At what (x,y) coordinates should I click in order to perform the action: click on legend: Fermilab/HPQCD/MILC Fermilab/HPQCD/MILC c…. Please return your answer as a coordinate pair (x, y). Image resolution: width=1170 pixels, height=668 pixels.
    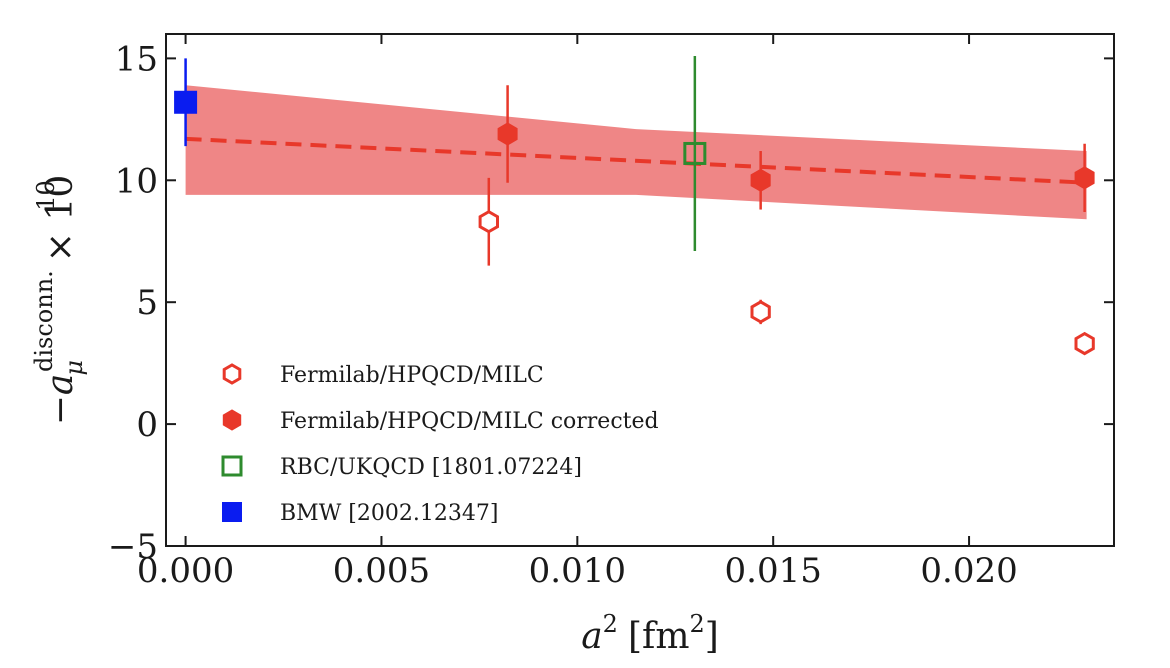
    Looking at the image, I should click on (440, 444).